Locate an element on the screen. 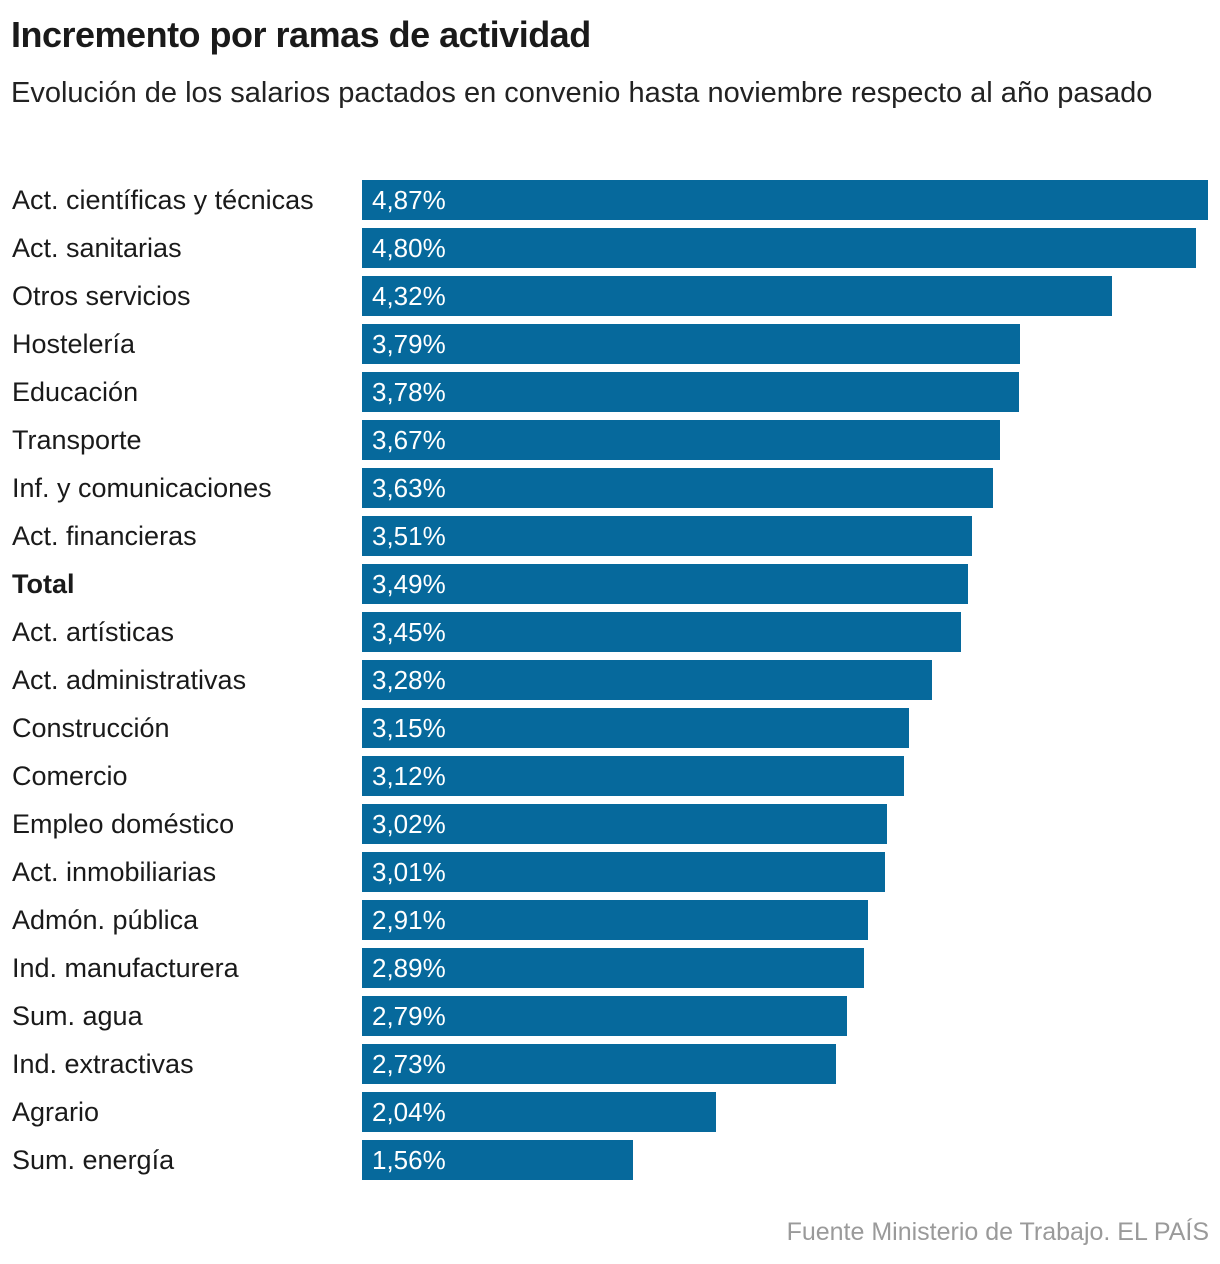 The image size is (1220, 1264). bar-row: Ind. manufacturera 2,89% is located at coordinates (610, 968).